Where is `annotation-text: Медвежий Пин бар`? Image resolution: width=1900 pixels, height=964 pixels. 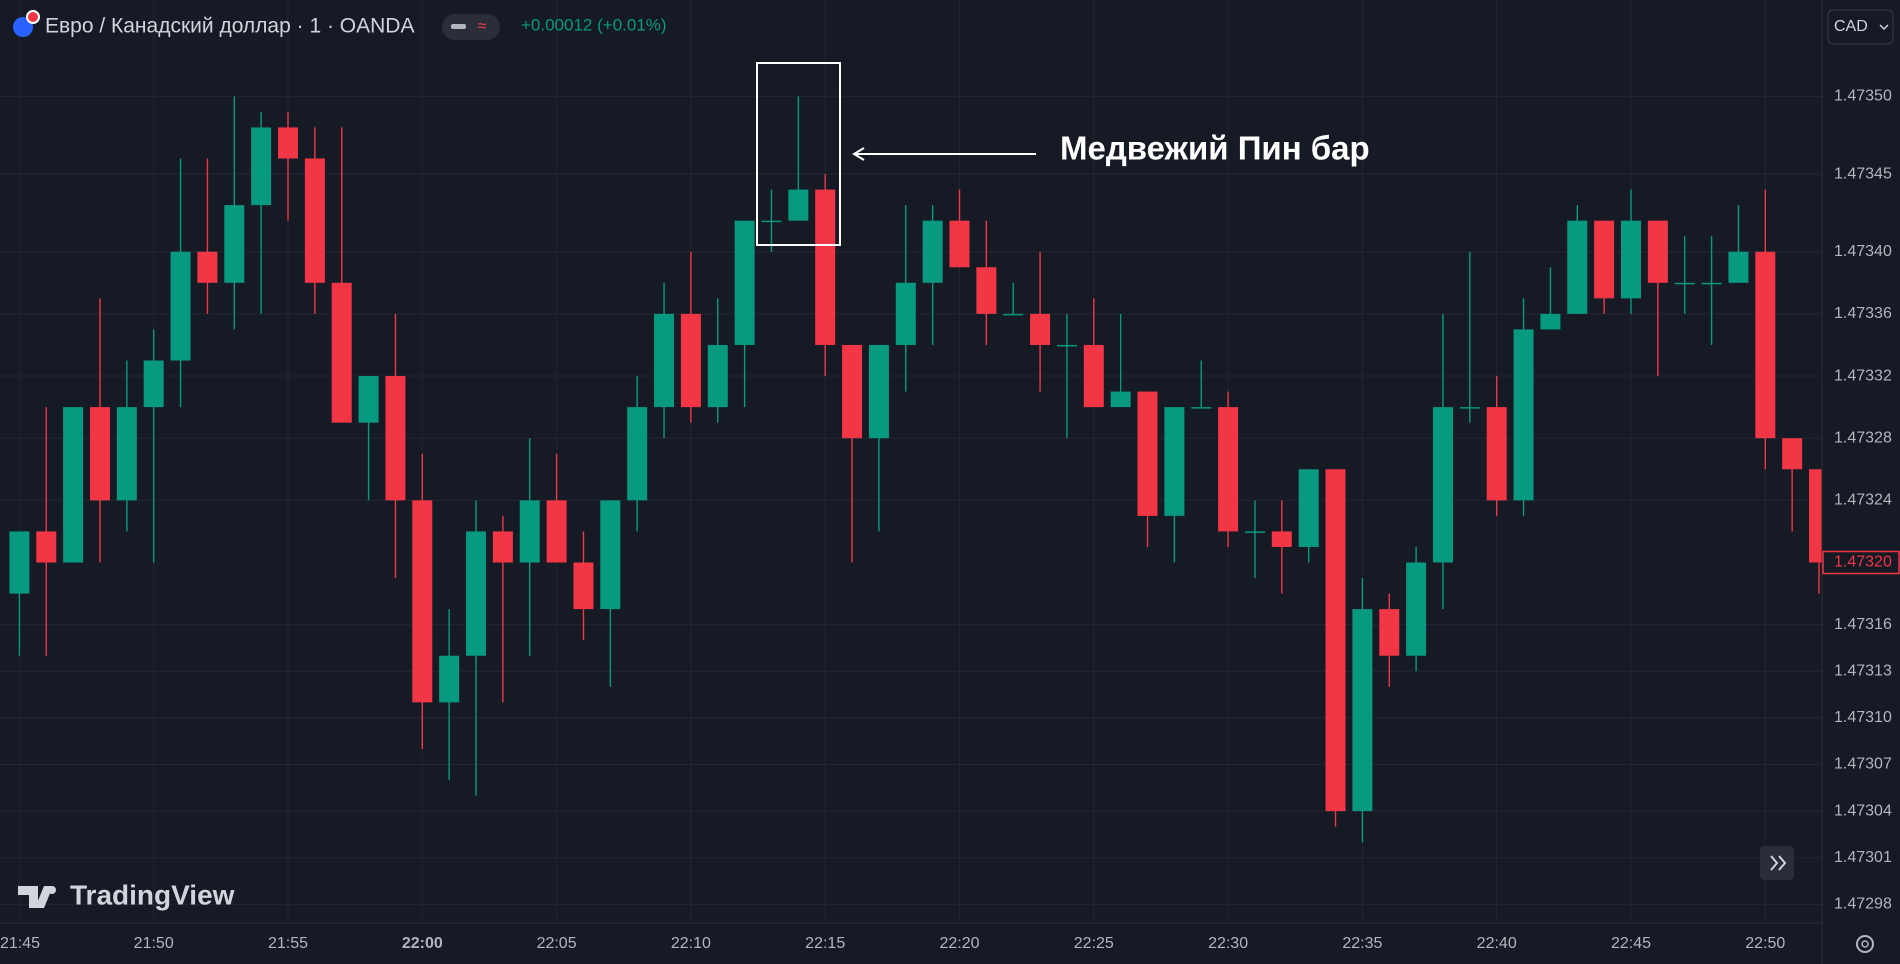
annotation-text: Медвежий Пин бар is located at coordinates (1215, 148).